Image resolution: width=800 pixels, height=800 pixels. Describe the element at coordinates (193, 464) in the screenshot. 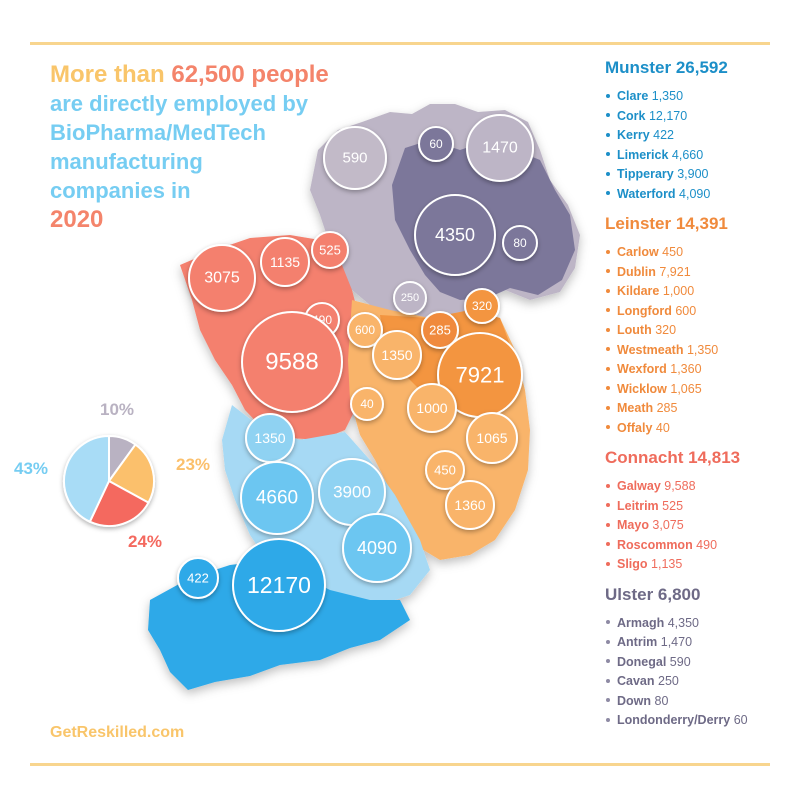

I see `pie-label-leinster: 23%` at that location.